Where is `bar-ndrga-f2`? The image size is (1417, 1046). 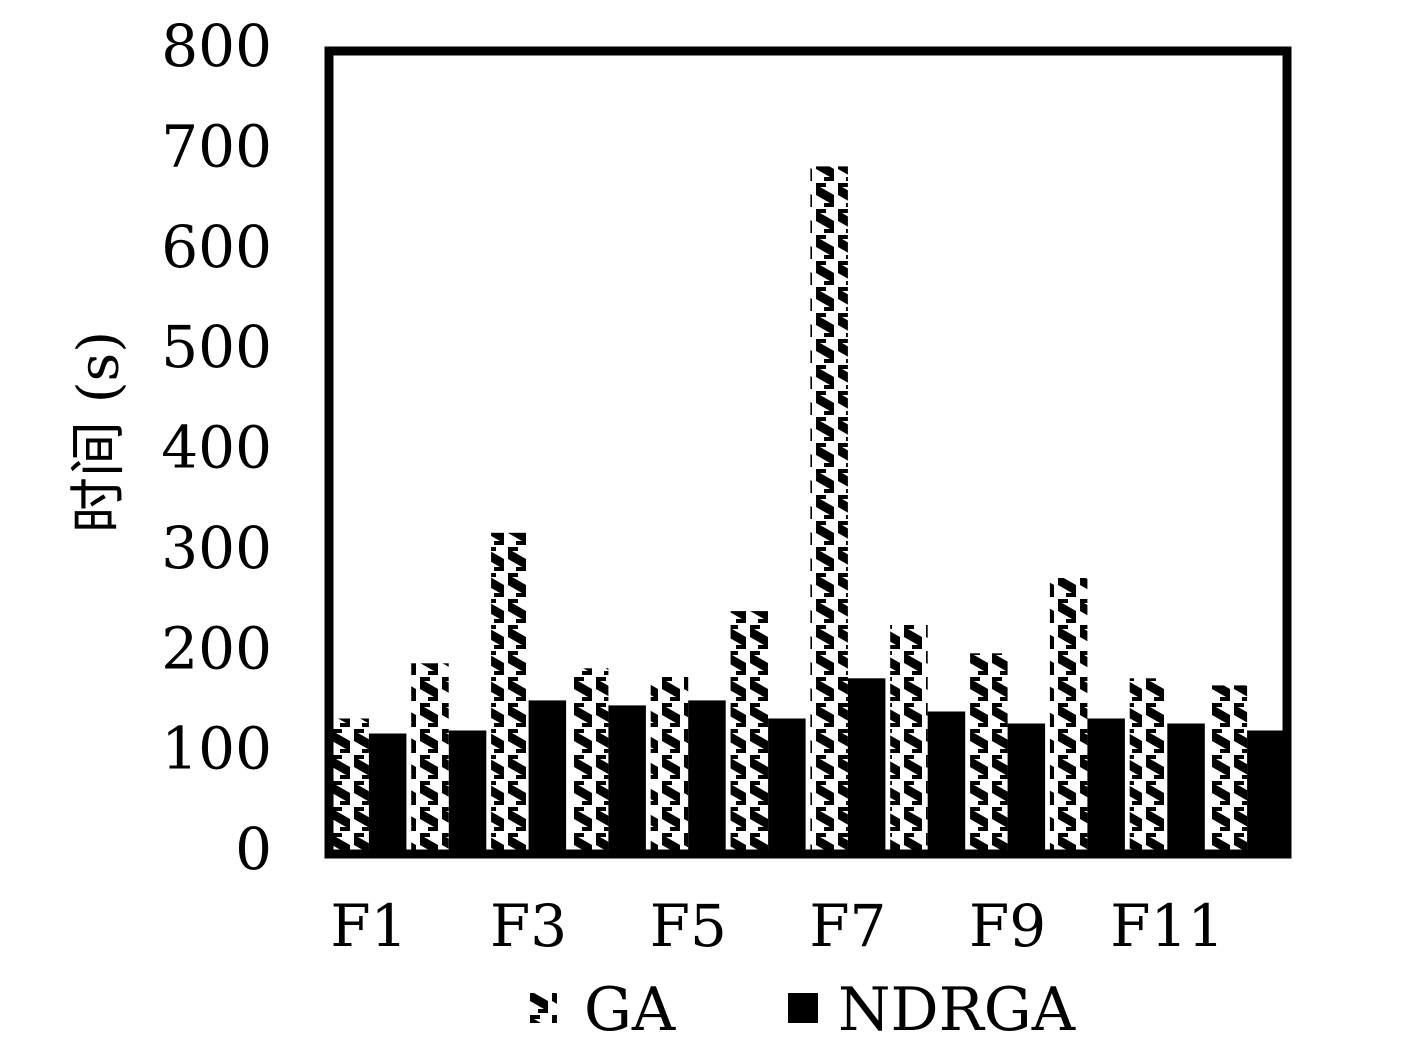 bar-ndrga-f2 is located at coordinates (467, 792).